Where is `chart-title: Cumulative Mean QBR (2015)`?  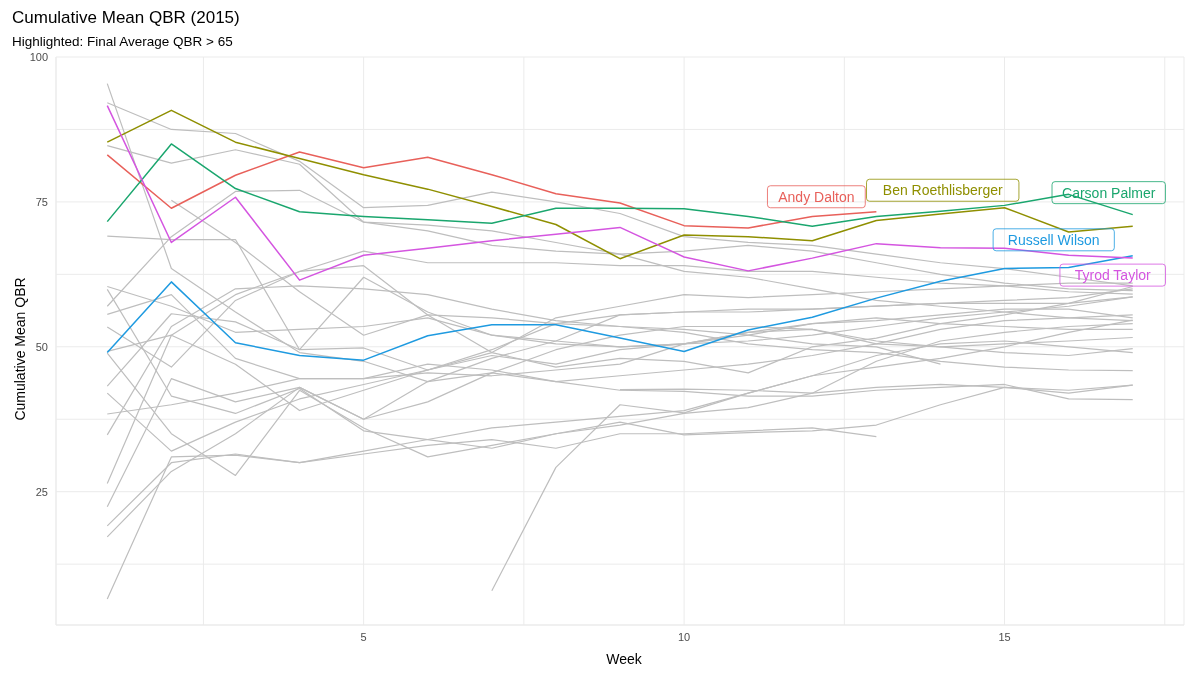 chart-title: Cumulative Mean QBR (2015) is located at coordinates (126, 18).